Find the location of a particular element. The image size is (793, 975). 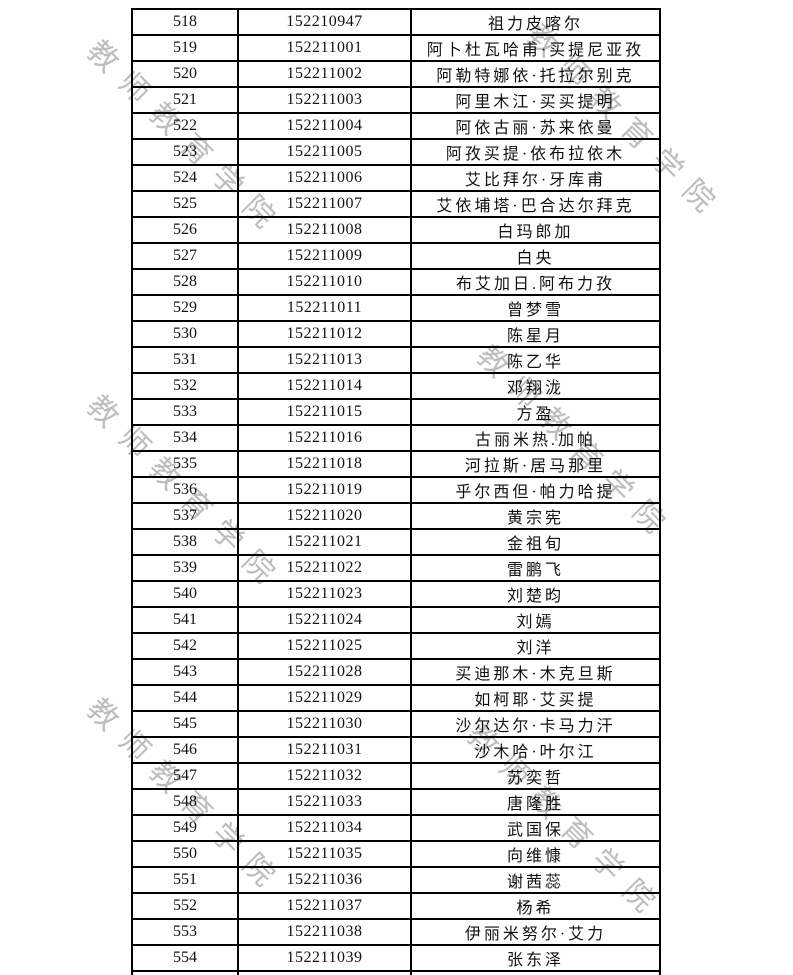

row-number-cell: 545 is located at coordinates (185, 724).